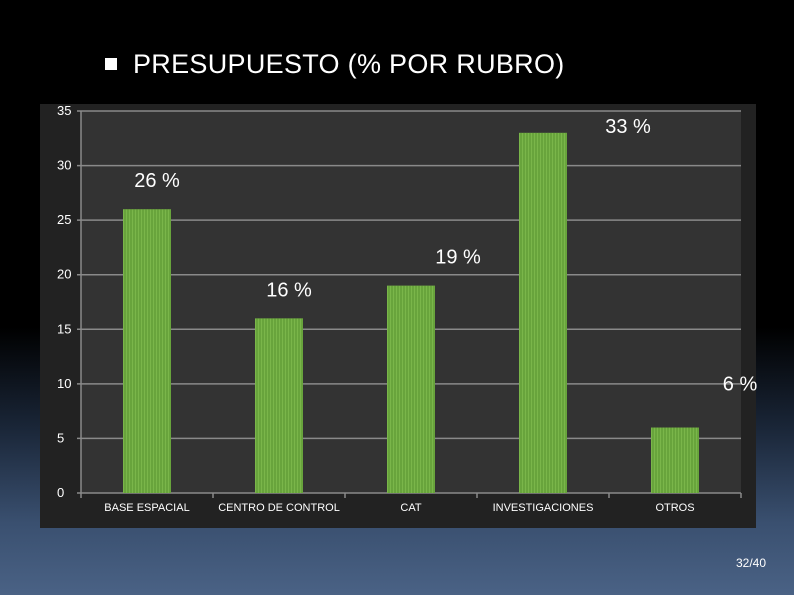  I want to click on slide-title-row: PRESUPUESTO (% POR RUBRO), so click(335, 64).